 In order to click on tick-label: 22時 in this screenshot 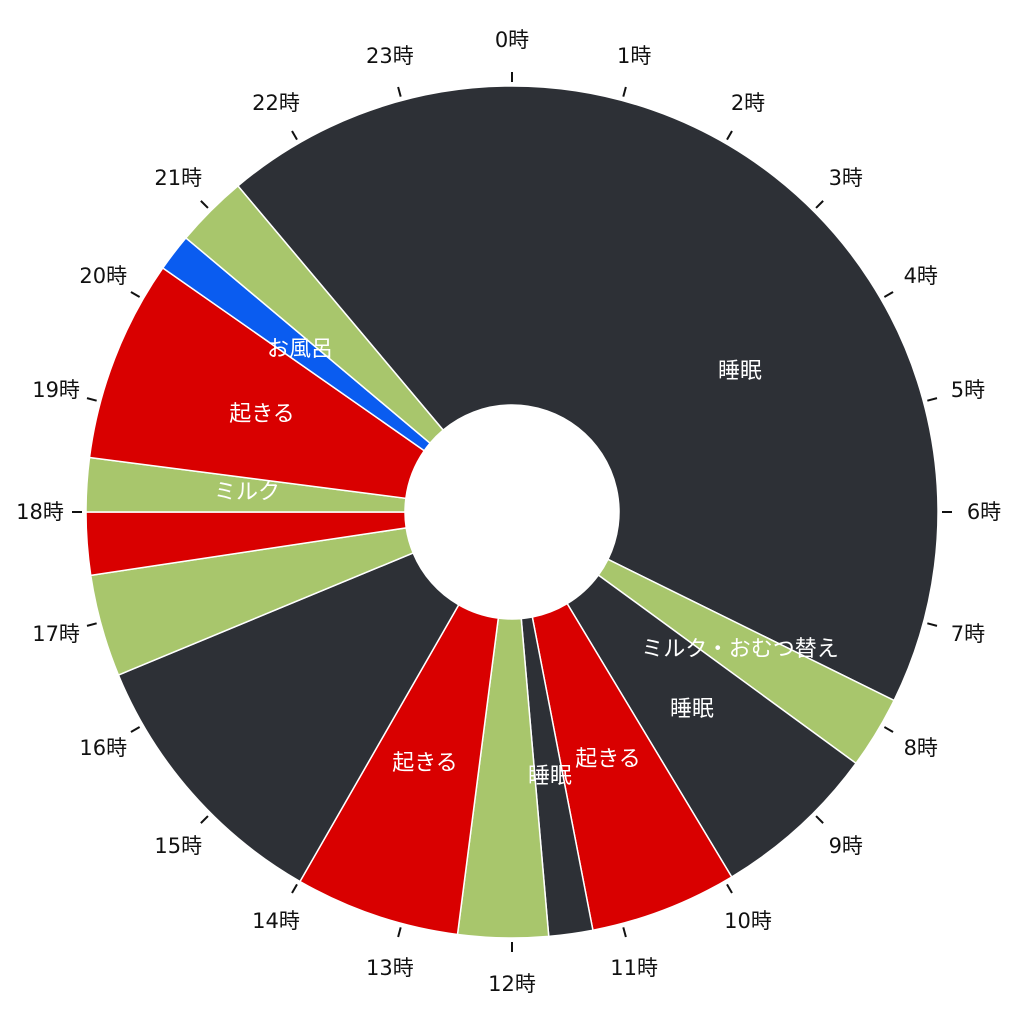, I will do `click(276, 103)`.